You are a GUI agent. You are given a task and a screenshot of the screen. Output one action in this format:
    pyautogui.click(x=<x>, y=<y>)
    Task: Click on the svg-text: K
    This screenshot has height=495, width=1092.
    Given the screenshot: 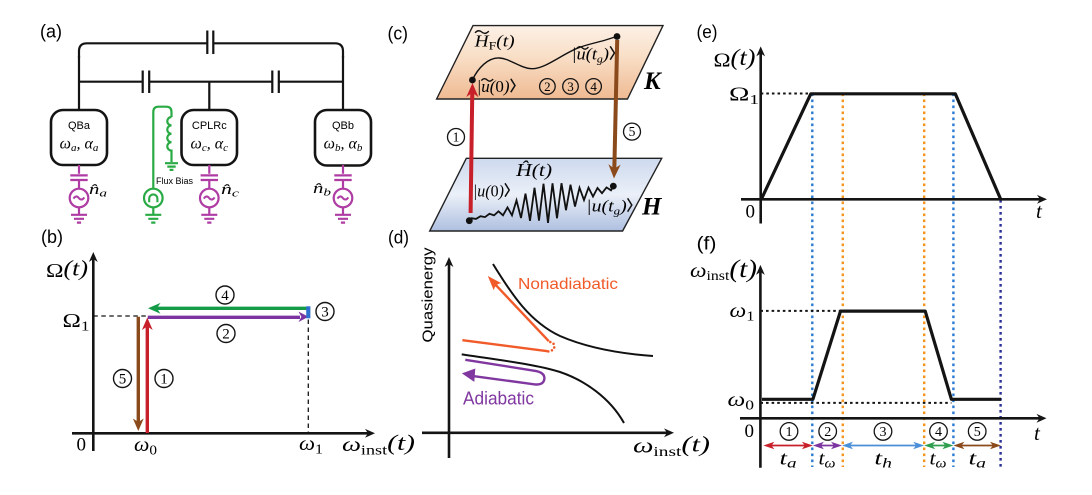 What is the action you would take?
    pyautogui.click(x=653, y=81)
    